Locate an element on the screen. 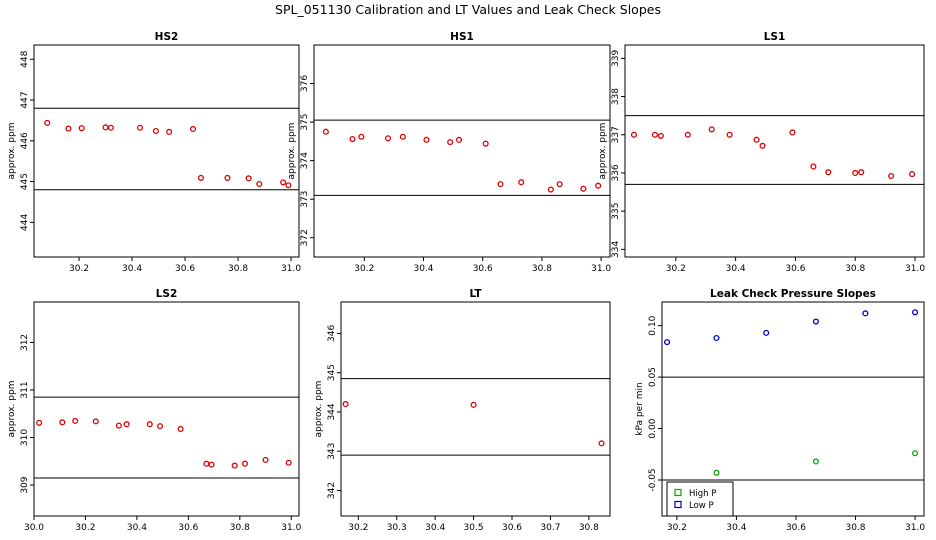 Image resolution: width=936 pixels, height=540 pixels. leak-legend: High P Low P is located at coordinates (700, 499).